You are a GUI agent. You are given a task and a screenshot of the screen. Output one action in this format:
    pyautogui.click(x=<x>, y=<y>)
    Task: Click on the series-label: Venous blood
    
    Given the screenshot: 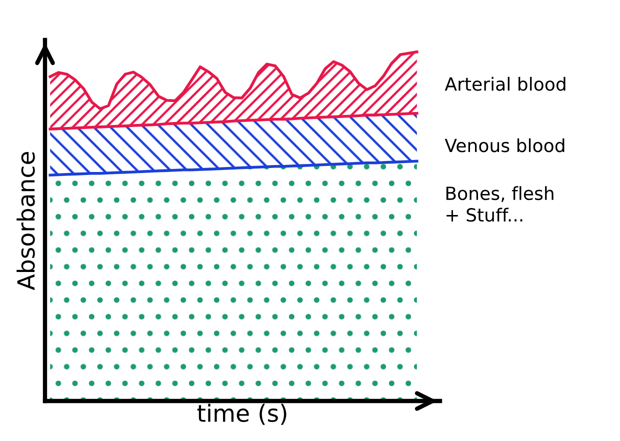 What is the action you would take?
    pyautogui.click(x=504, y=145)
    